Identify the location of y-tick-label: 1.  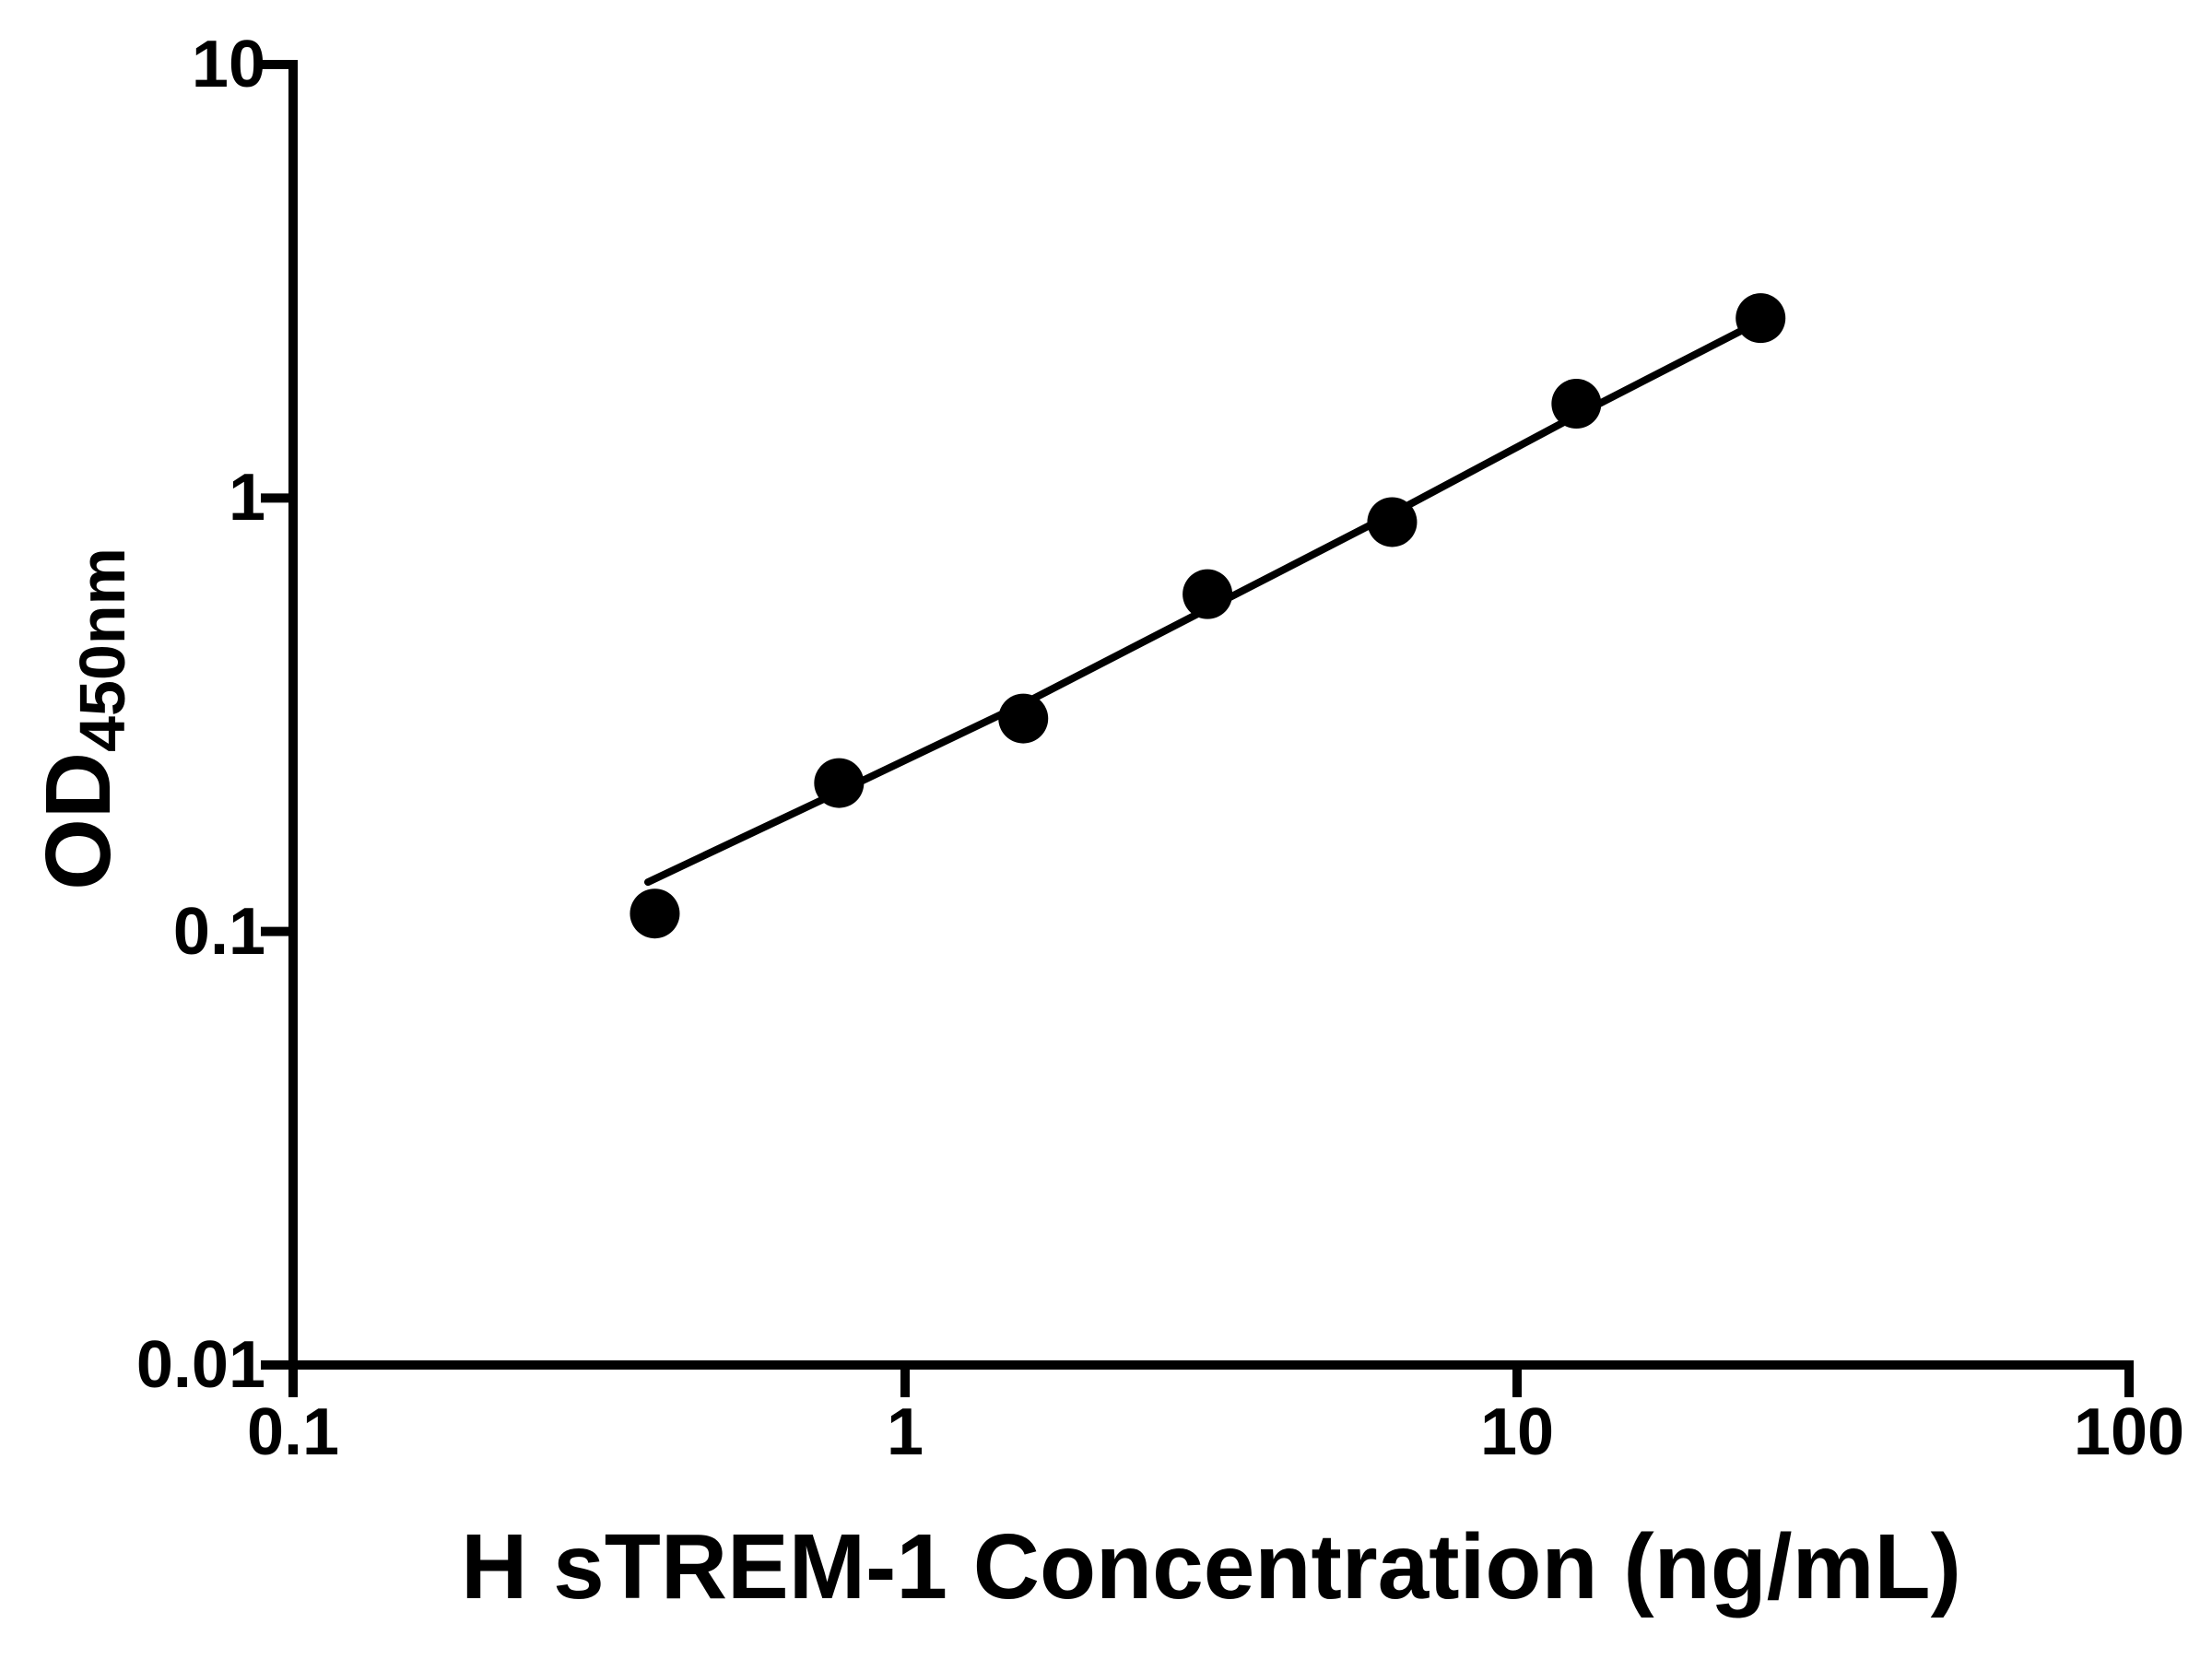
(246, 498).